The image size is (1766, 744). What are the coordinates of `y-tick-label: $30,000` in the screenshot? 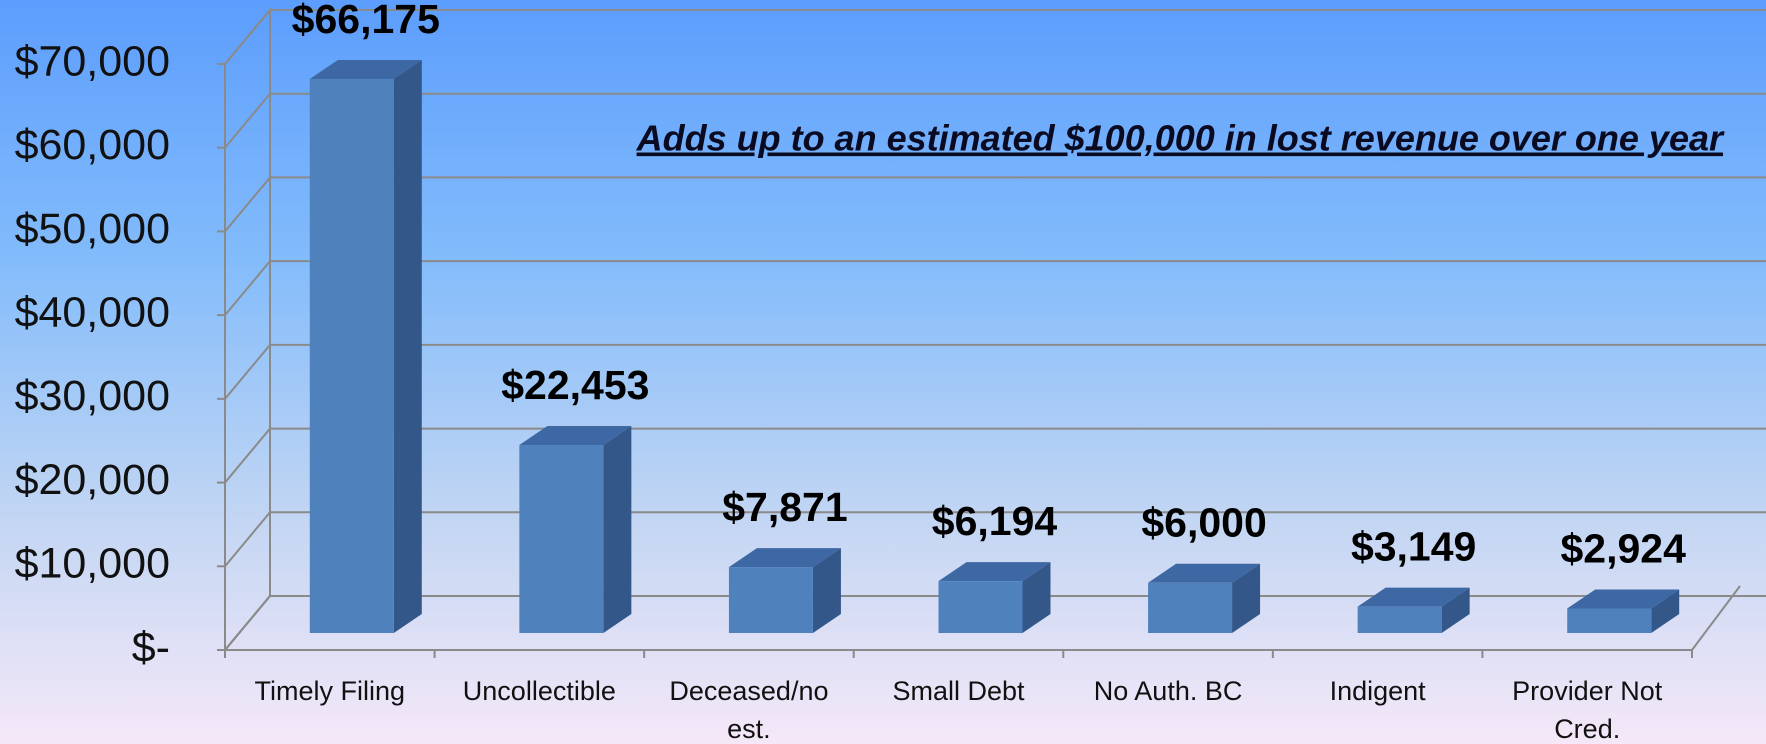 It's located at (92, 396).